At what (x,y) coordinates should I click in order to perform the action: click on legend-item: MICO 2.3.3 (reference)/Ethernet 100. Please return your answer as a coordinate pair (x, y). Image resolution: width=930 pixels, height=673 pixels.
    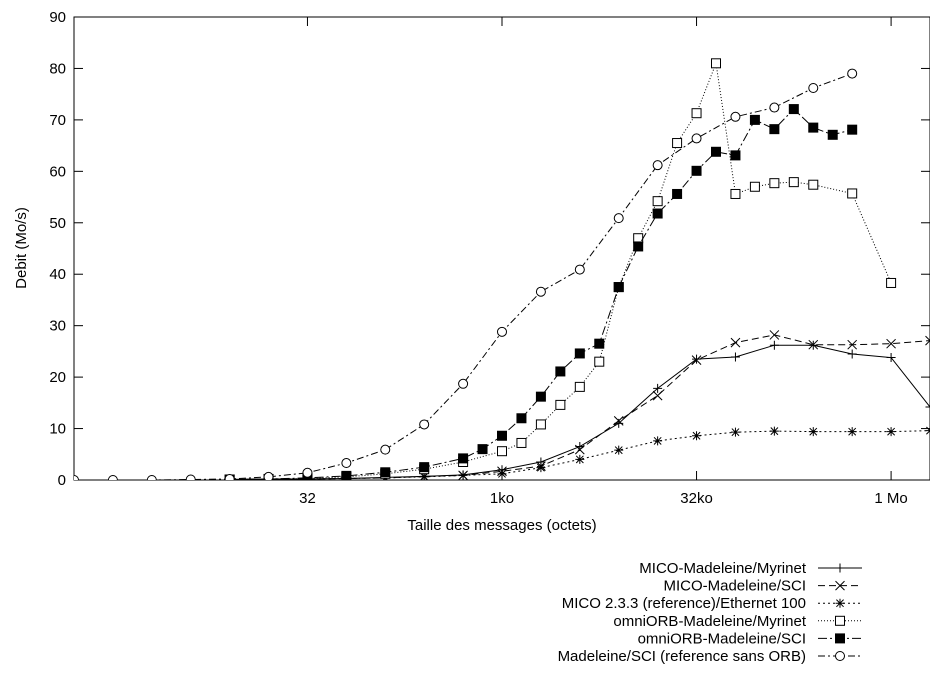
    Looking at the image, I should click on (712, 603).